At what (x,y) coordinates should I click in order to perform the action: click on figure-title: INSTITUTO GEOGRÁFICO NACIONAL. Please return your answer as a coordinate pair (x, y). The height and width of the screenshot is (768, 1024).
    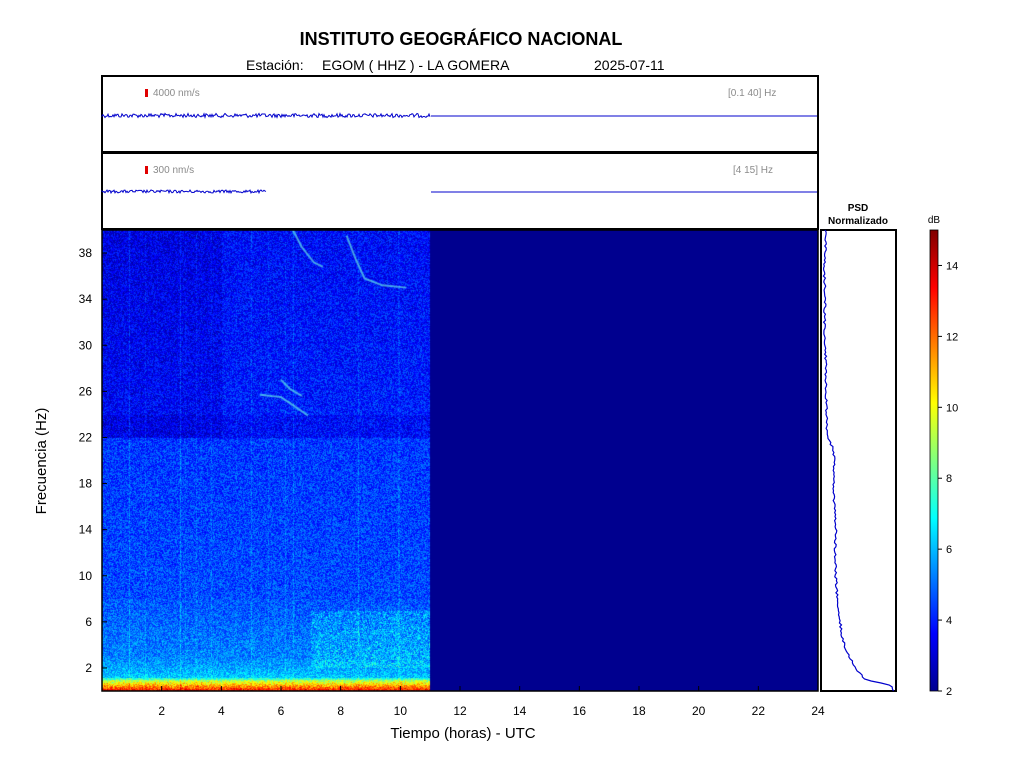
    Looking at the image, I should click on (461, 38).